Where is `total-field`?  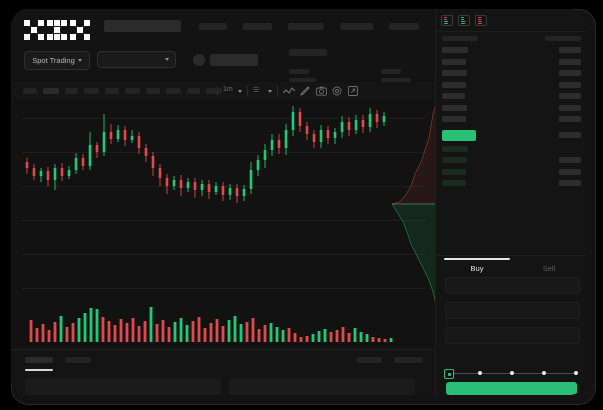
total-field is located at coordinates (512, 335).